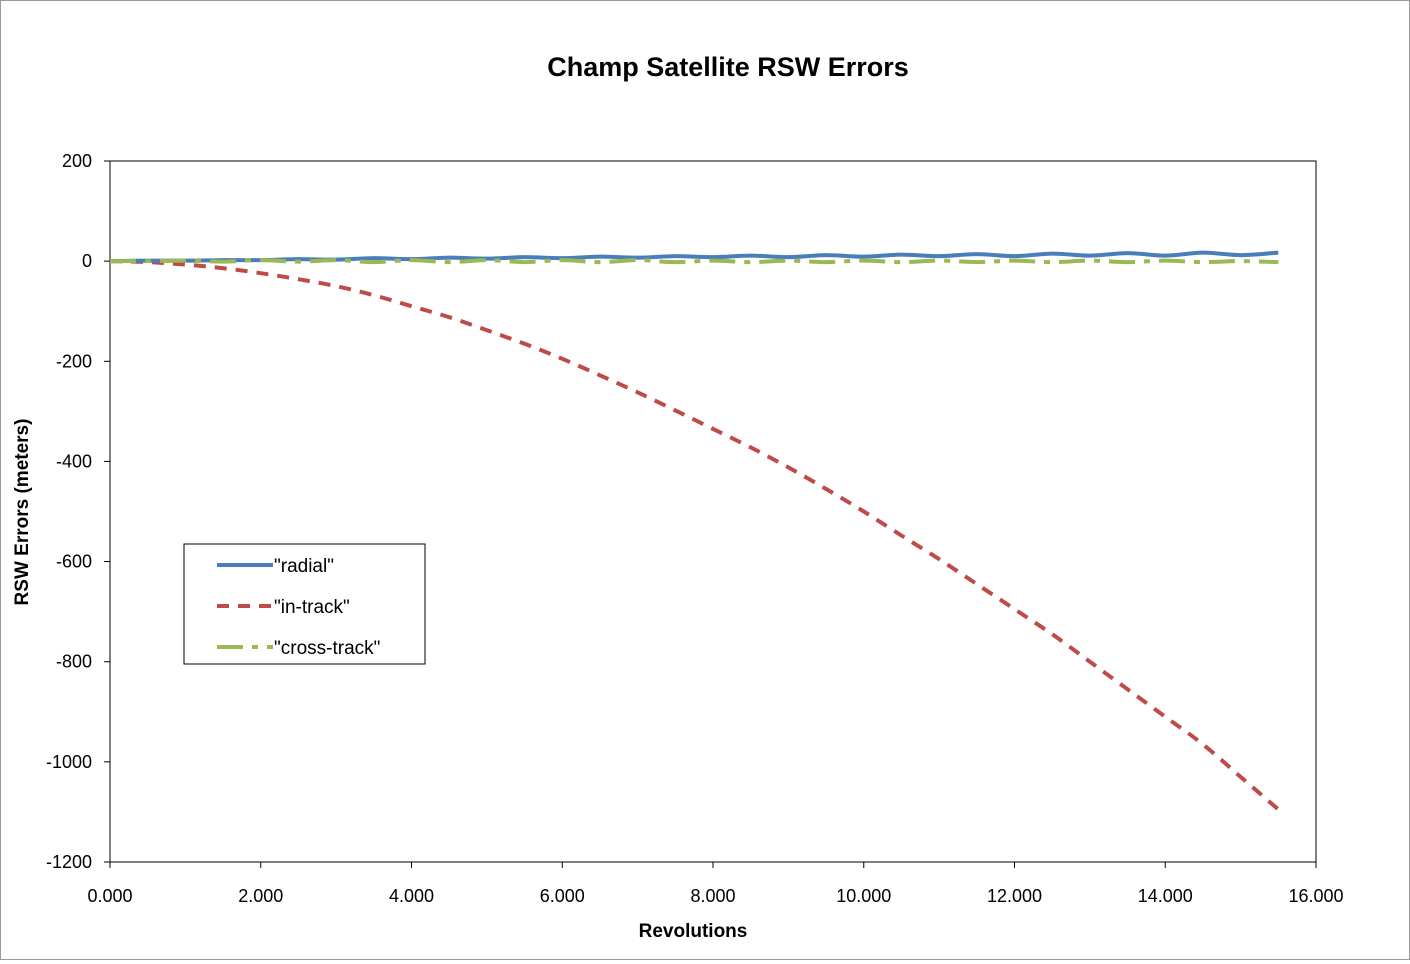 This screenshot has height=964, width=1410. I want to click on legend-label-0: "radial", so click(304, 566).